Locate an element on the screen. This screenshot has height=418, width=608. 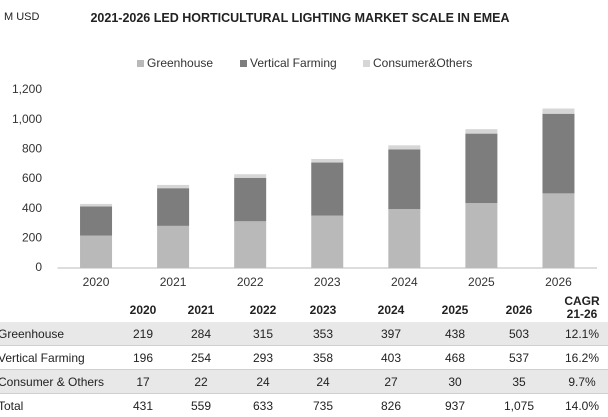
table-cell: 9.7% is located at coordinates (582, 382).